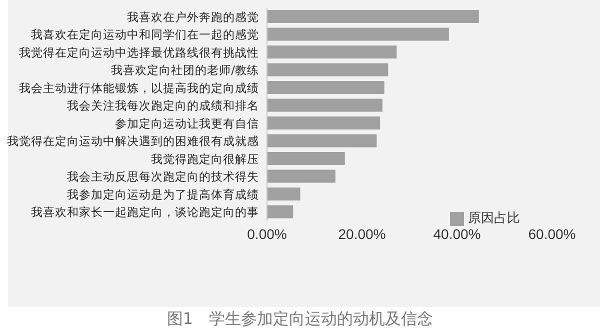  What do you see at coordinates (193, 17) in the screenshot?
I see `y-tick-label: 我喜欢在户外奔跑的感觉` at bounding box center [193, 17].